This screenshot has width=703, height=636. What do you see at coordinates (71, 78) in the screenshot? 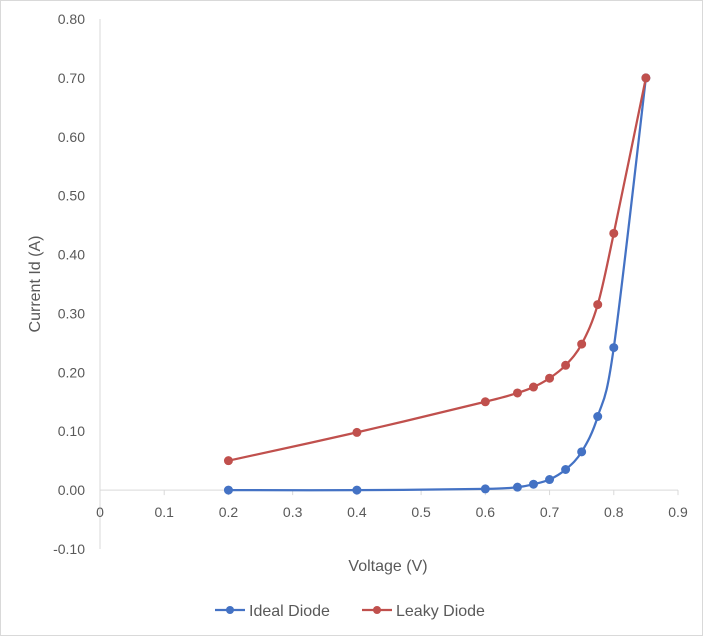
I see `y-tick-label: 0.70` at bounding box center [71, 78].